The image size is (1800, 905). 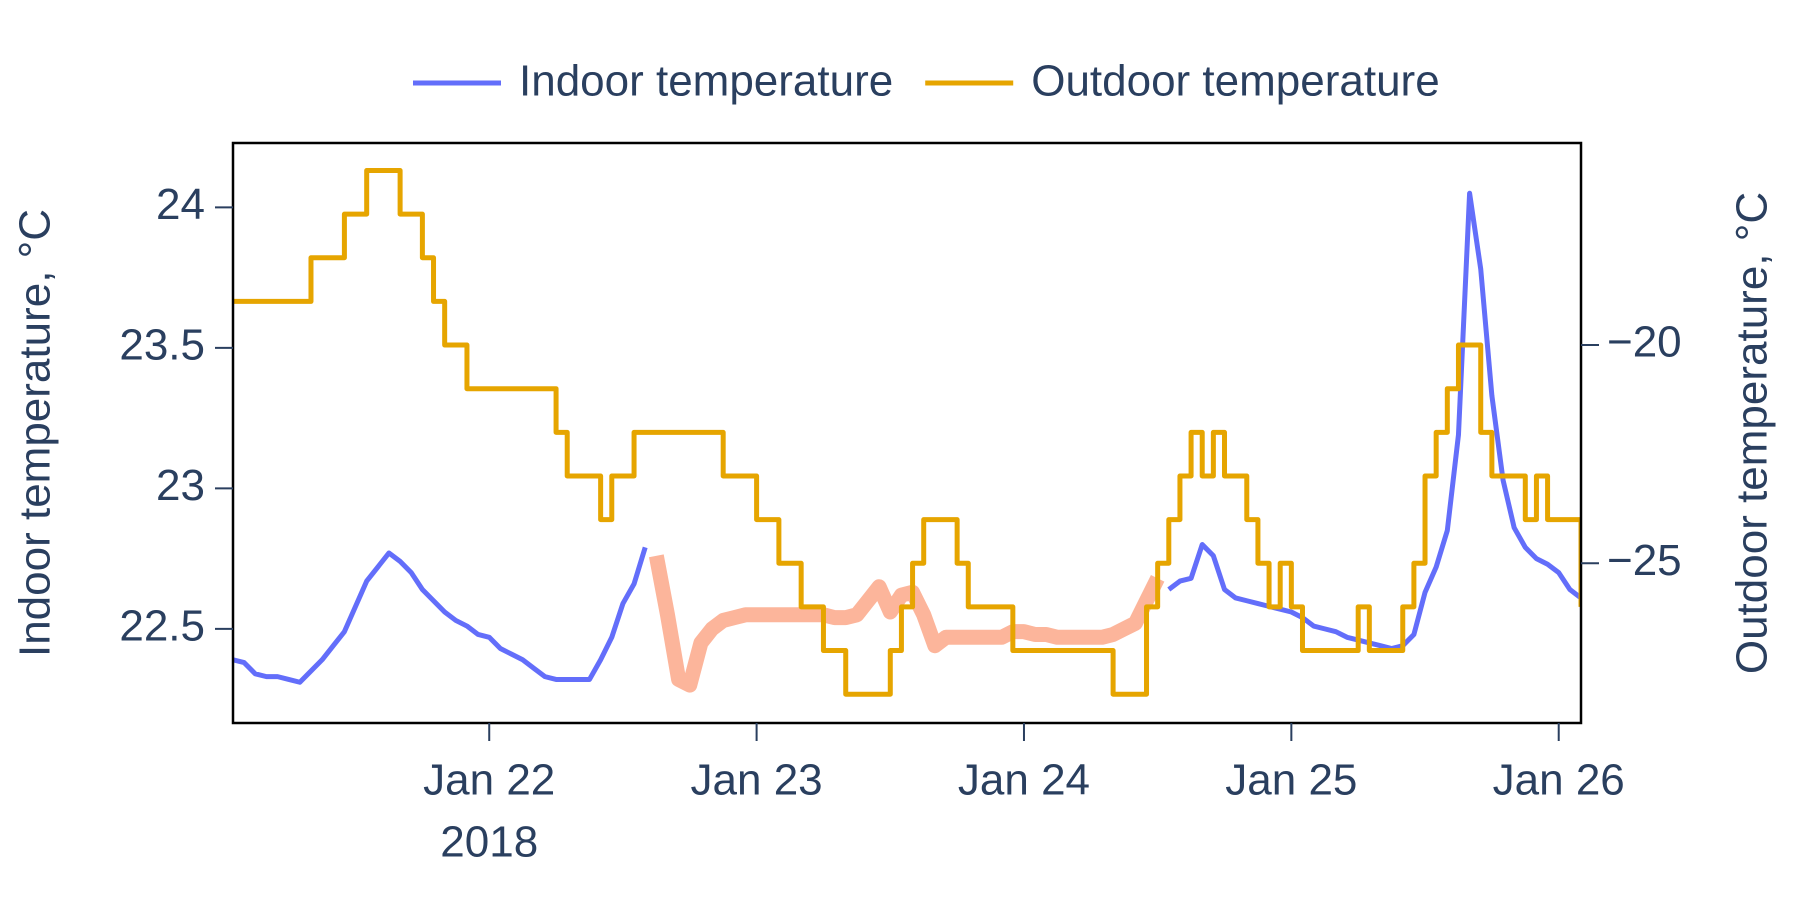 I want to click on y2-tick-label: −25, so click(x=1644, y=560).